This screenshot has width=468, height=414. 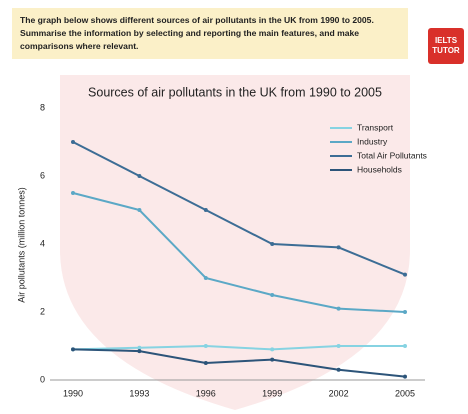 What do you see at coordinates (139, 393) in the screenshot?
I see `x-tick-label: 1993` at bounding box center [139, 393].